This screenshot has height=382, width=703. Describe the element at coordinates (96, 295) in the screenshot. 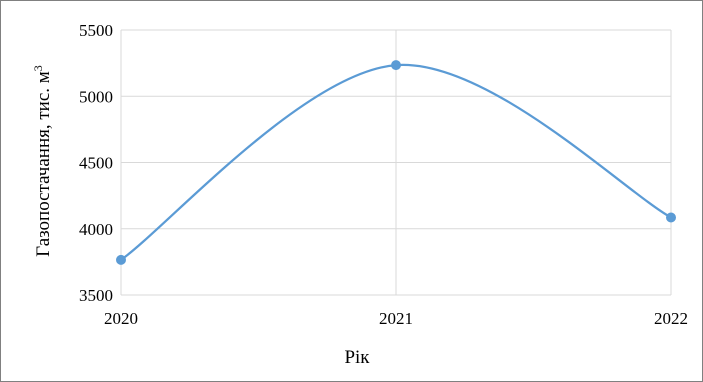

I see `y-tick-label: 3500` at that location.